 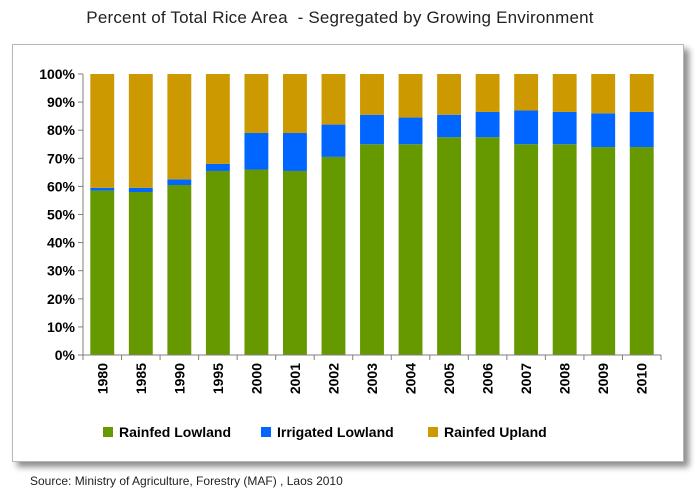 I want to click on x-tick-label: 2008, so click(x=565, y=378).